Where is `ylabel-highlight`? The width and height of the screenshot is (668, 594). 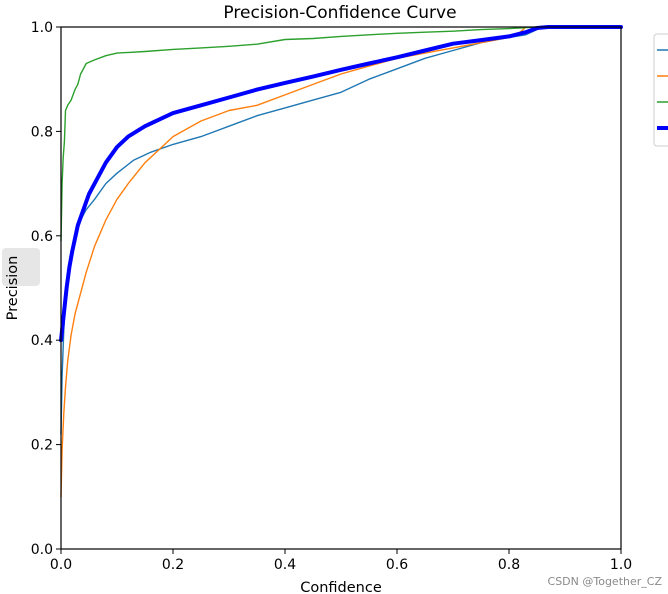
ylabel-highlight is located at coordinates (21, 267).